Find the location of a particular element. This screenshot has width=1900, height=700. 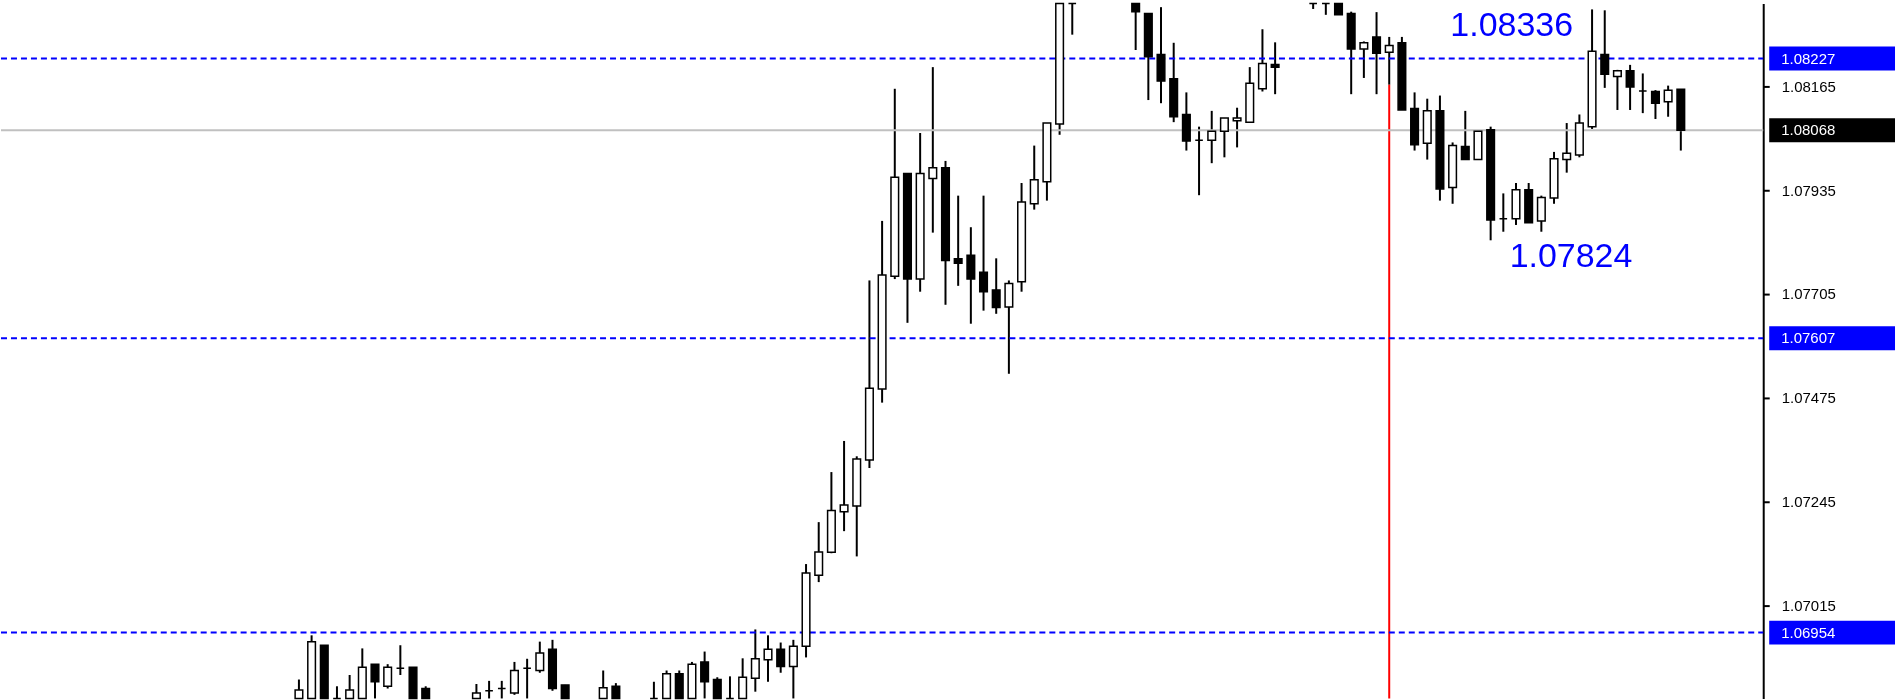

ref-line-label: 1.07607 is located at coordinates (1808, 338).